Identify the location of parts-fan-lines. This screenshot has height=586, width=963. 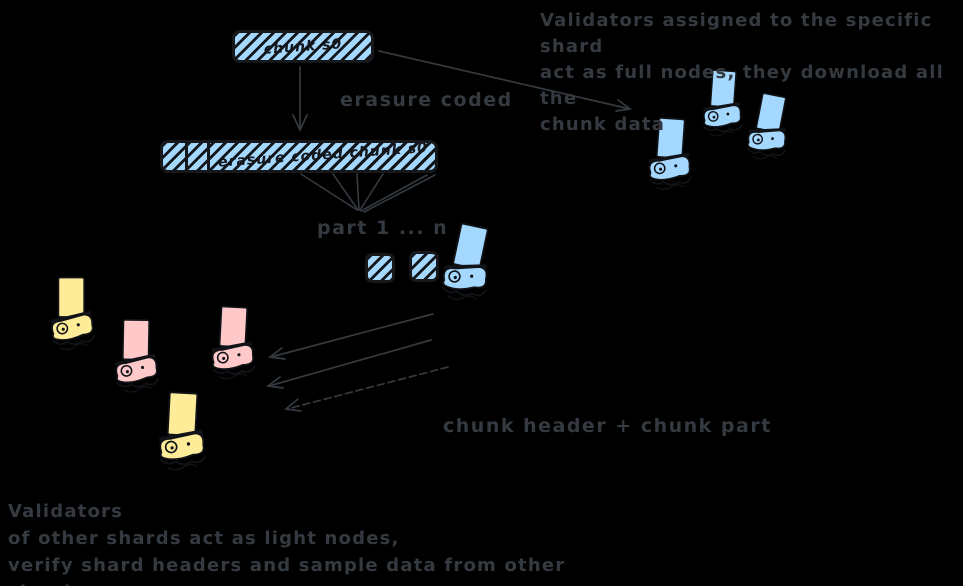
(368, 193).